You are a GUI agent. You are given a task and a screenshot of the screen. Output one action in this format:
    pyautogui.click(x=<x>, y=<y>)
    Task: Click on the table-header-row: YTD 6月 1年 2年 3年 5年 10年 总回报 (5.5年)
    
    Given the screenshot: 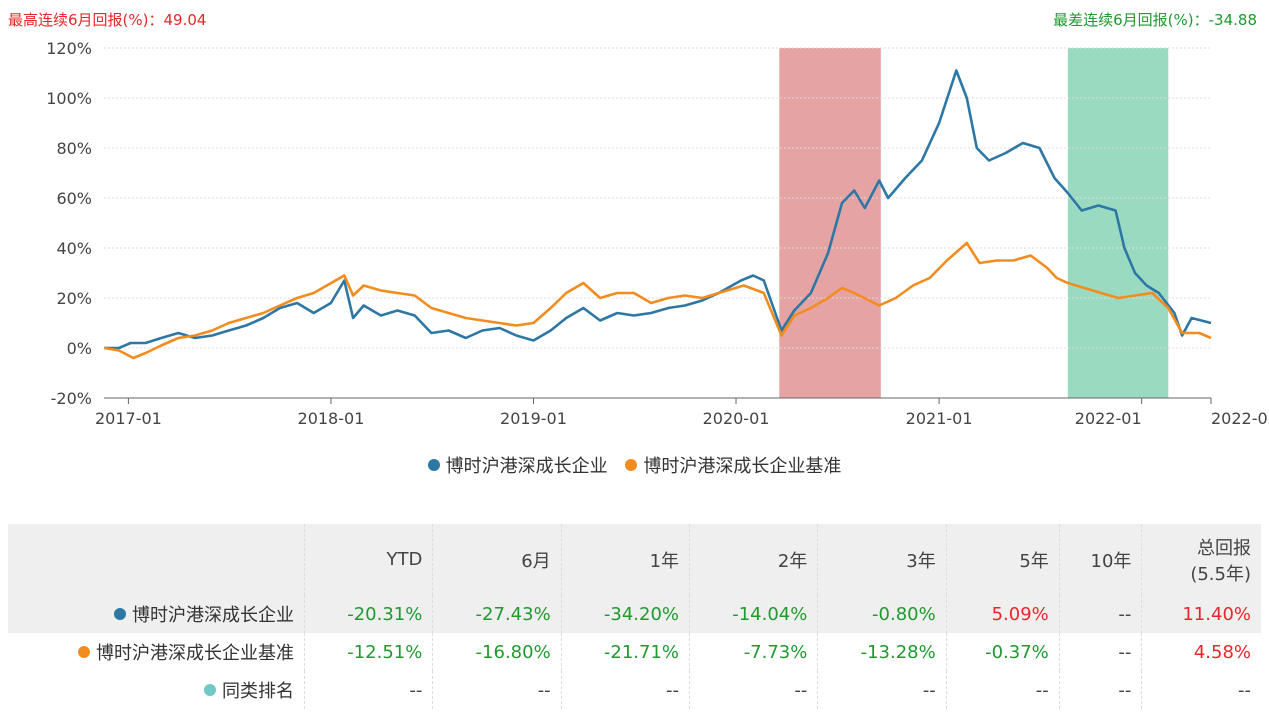 What is the action you would take?
    pyautogui.click(x=634, y=559)
    